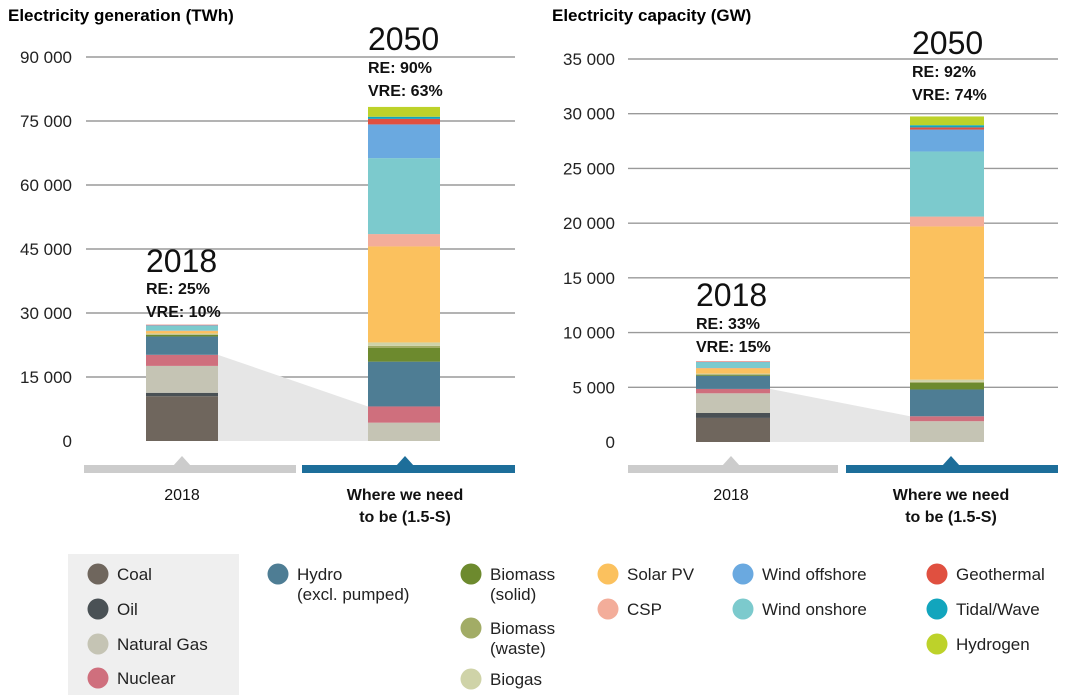  What do you see at coordinates (593, 387) in the screenshot?
I see `y-tick-label: 5 000` at bounding box center [593, 387].